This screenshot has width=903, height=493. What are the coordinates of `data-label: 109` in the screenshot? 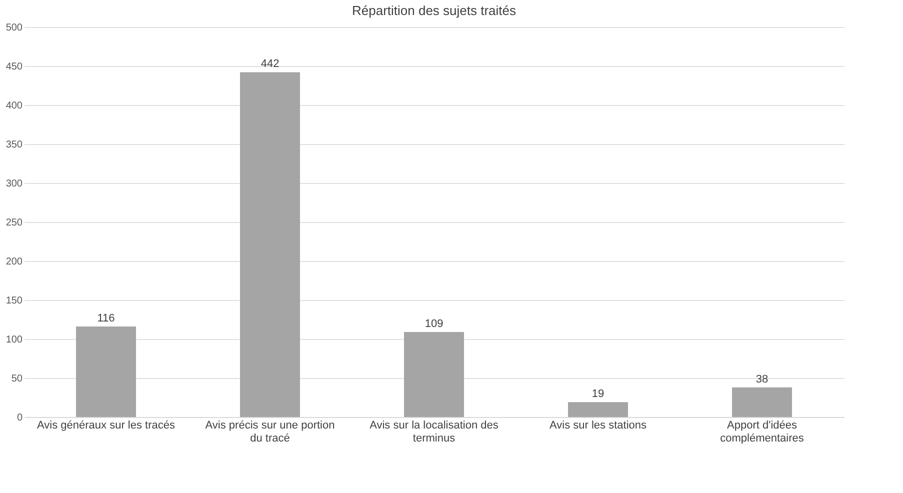 It's located at (434, 324).